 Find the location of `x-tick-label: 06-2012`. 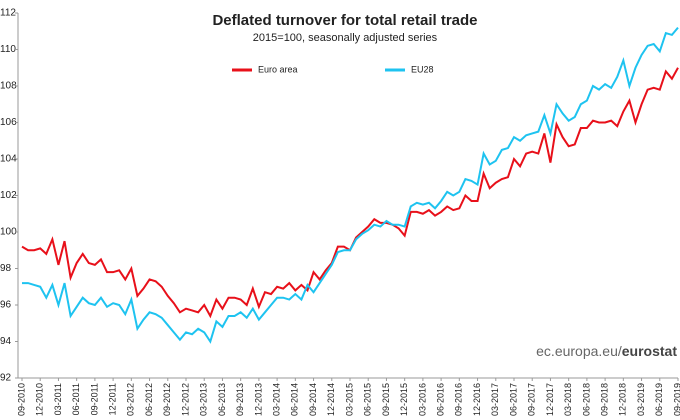

x-tick-label: 06-2012 is located at coordinates (149, 399).